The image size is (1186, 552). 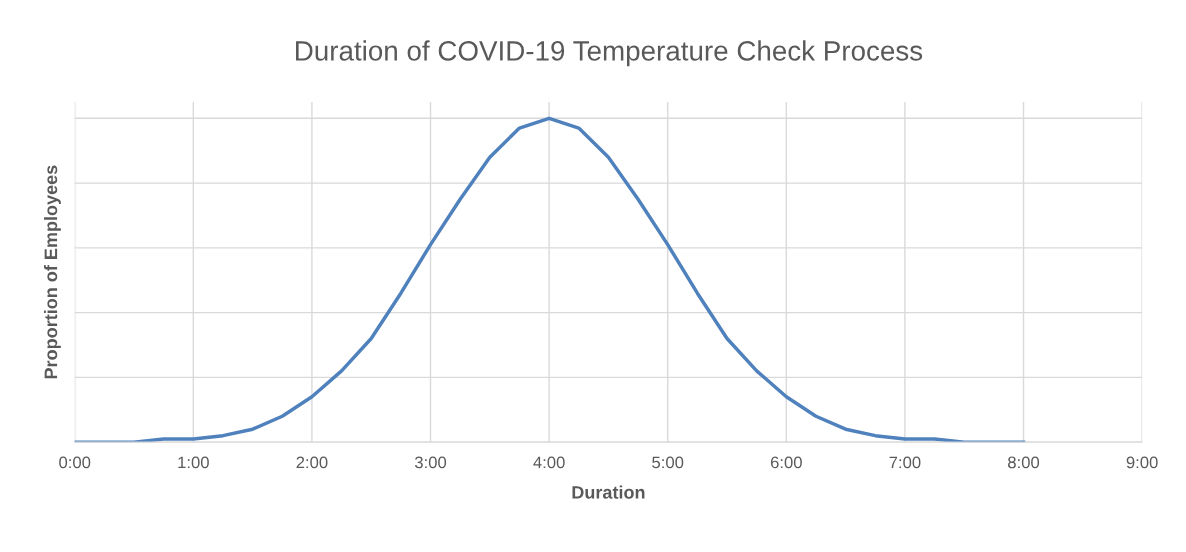 What do you see at coordinates (1024, 462) in the screenshot?
I see `x-tick-label: 8:00` at bounding box center [1024, 462].